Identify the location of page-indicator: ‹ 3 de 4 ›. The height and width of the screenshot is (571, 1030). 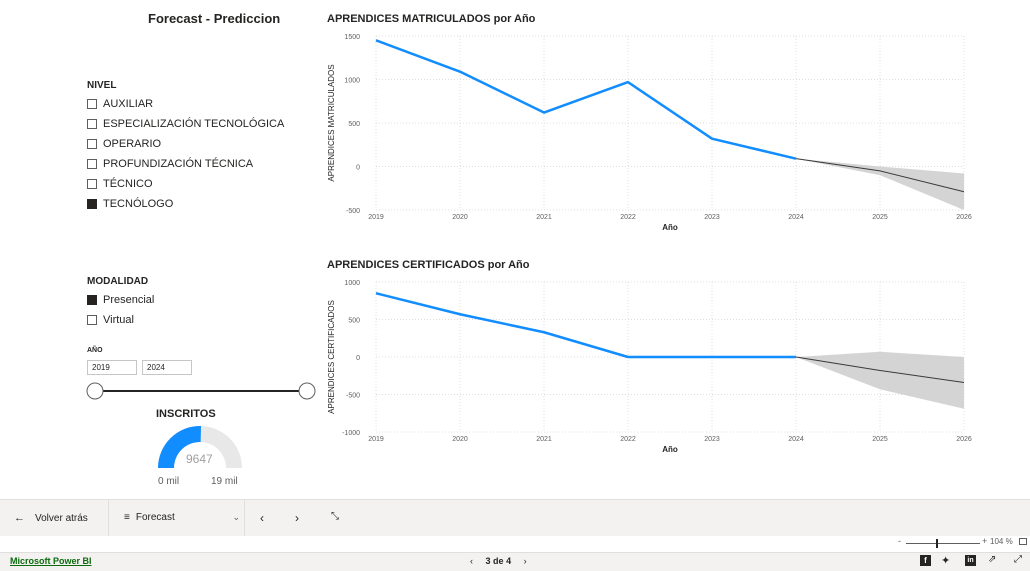
(498, 561).